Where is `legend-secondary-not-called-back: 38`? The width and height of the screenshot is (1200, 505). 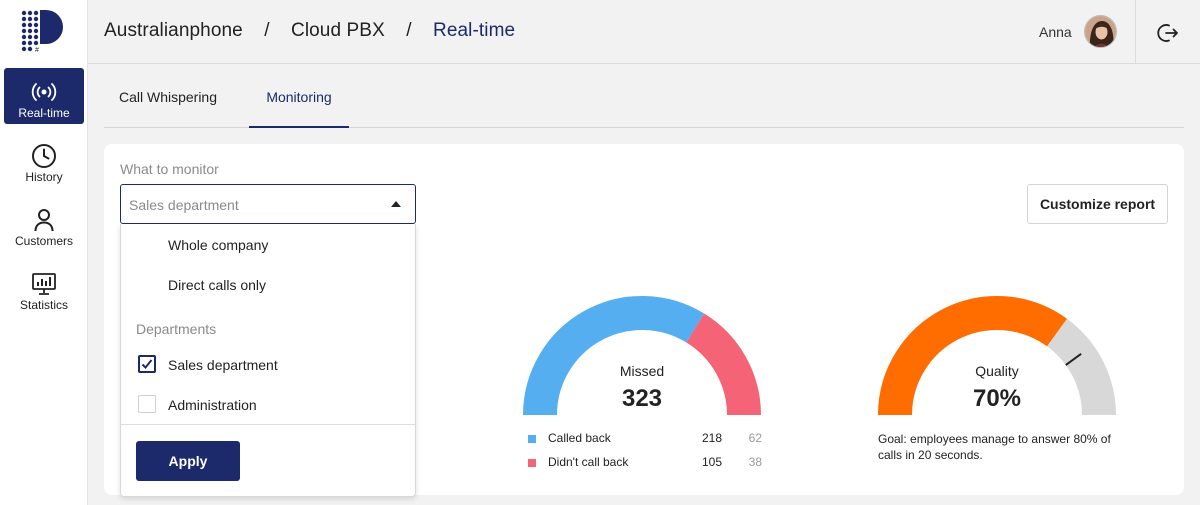
legend-secondary-not-called-back: 38 is located at coordinates (755, 462).